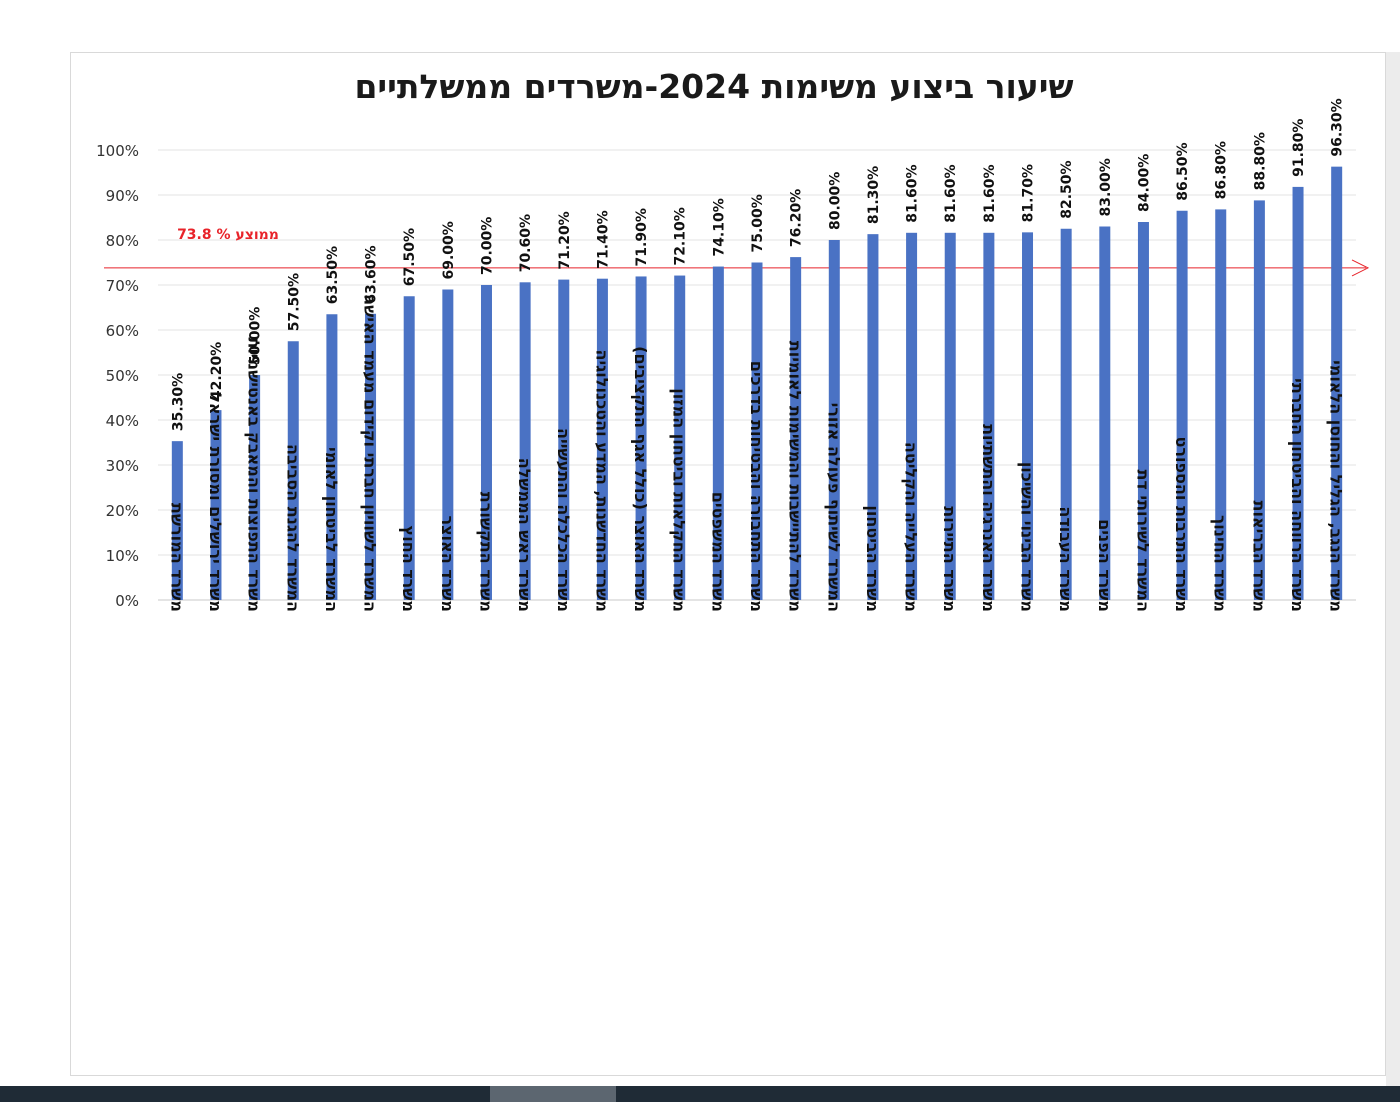 The height and width of the screenshot is (1102, 1400). I want to click on category-label: משרד החדשנות, המדע והטכנולוגיה, so click(601, 480).